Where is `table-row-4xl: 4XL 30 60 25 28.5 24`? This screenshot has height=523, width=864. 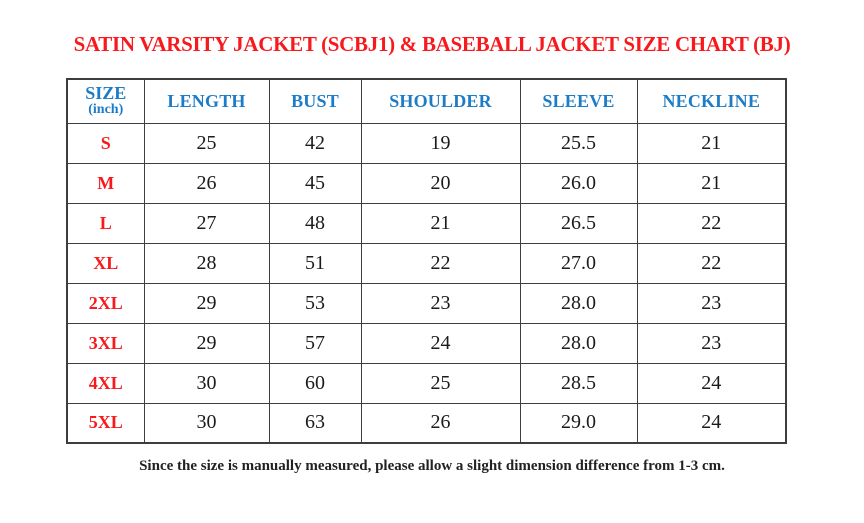 table-row-4xl: 4XL 30 60 25 28.5 24 is located at coordinates (426, 383).